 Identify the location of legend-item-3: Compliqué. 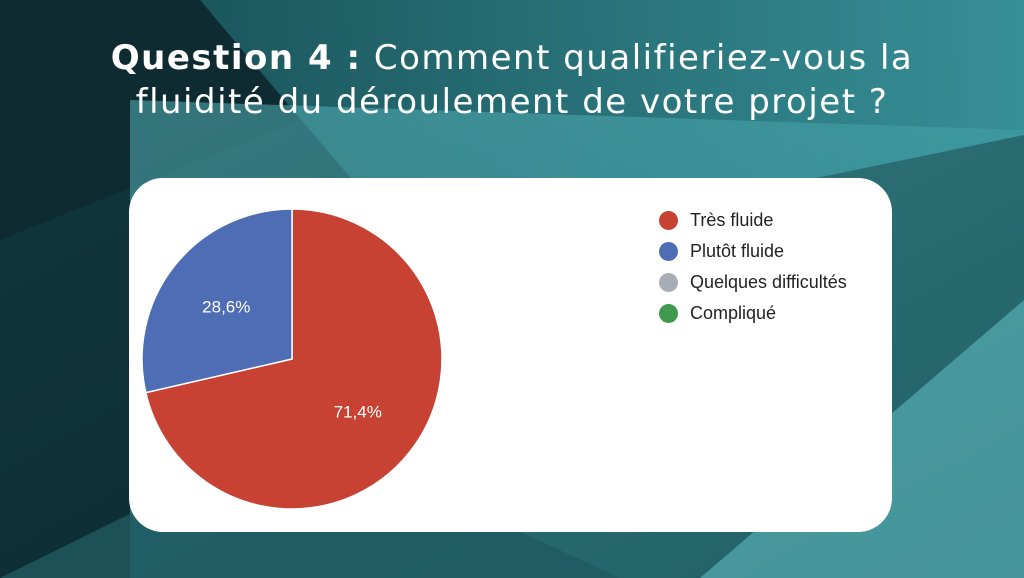
(753, 313).